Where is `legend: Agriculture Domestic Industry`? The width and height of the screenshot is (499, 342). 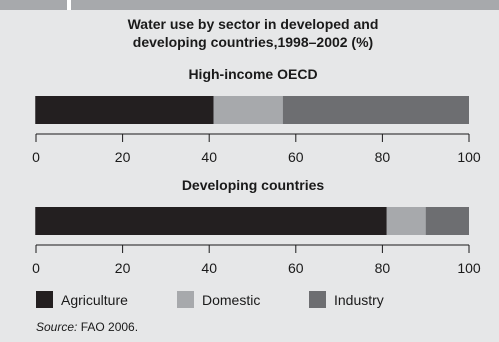
legend: Agriculture Domestic Industry is located at coordinates (210, 299).